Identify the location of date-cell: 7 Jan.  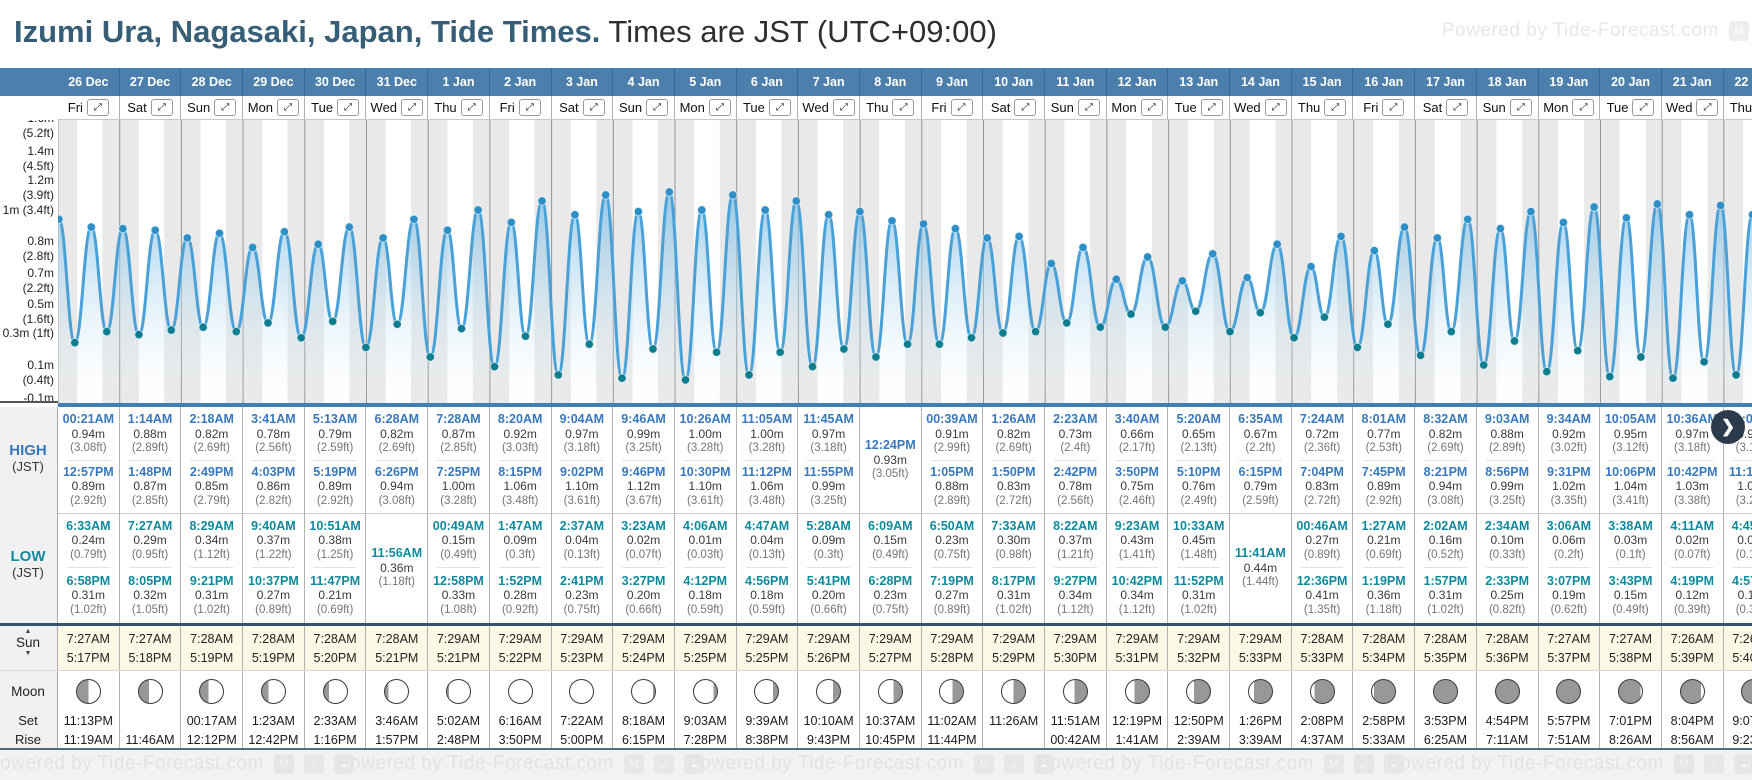
(829, 82).